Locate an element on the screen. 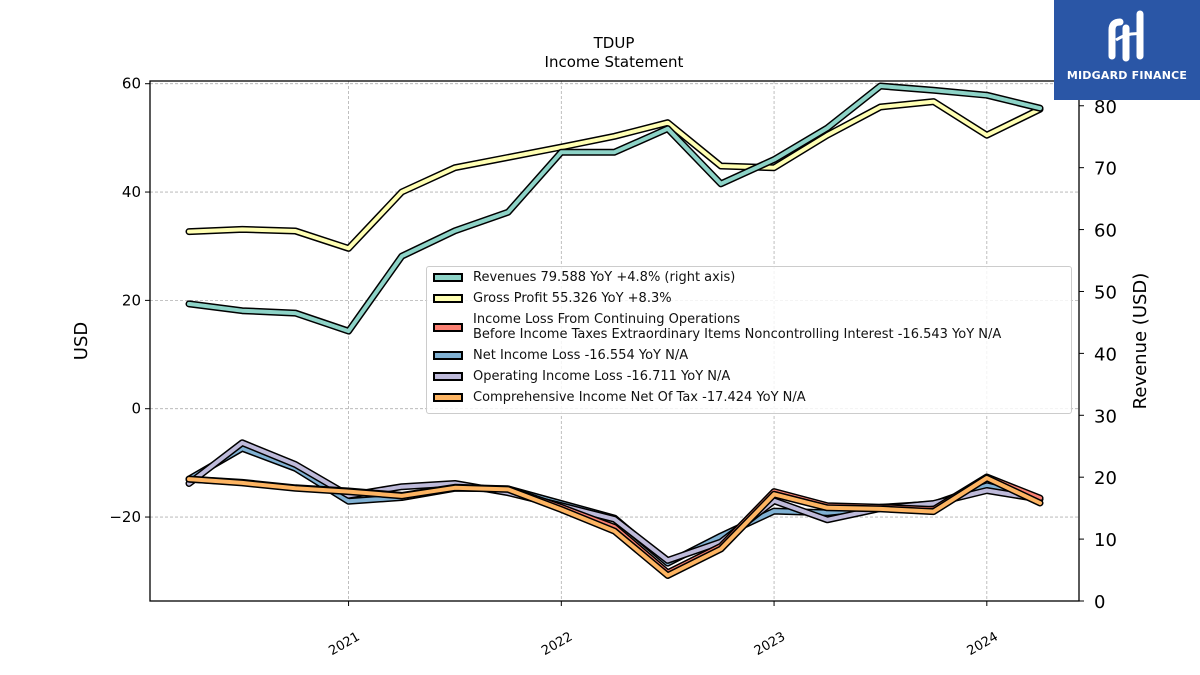  legend-item-operating-income: Operating Income Loss -16.711 YoY N/A is located at coordinates (749, 376).